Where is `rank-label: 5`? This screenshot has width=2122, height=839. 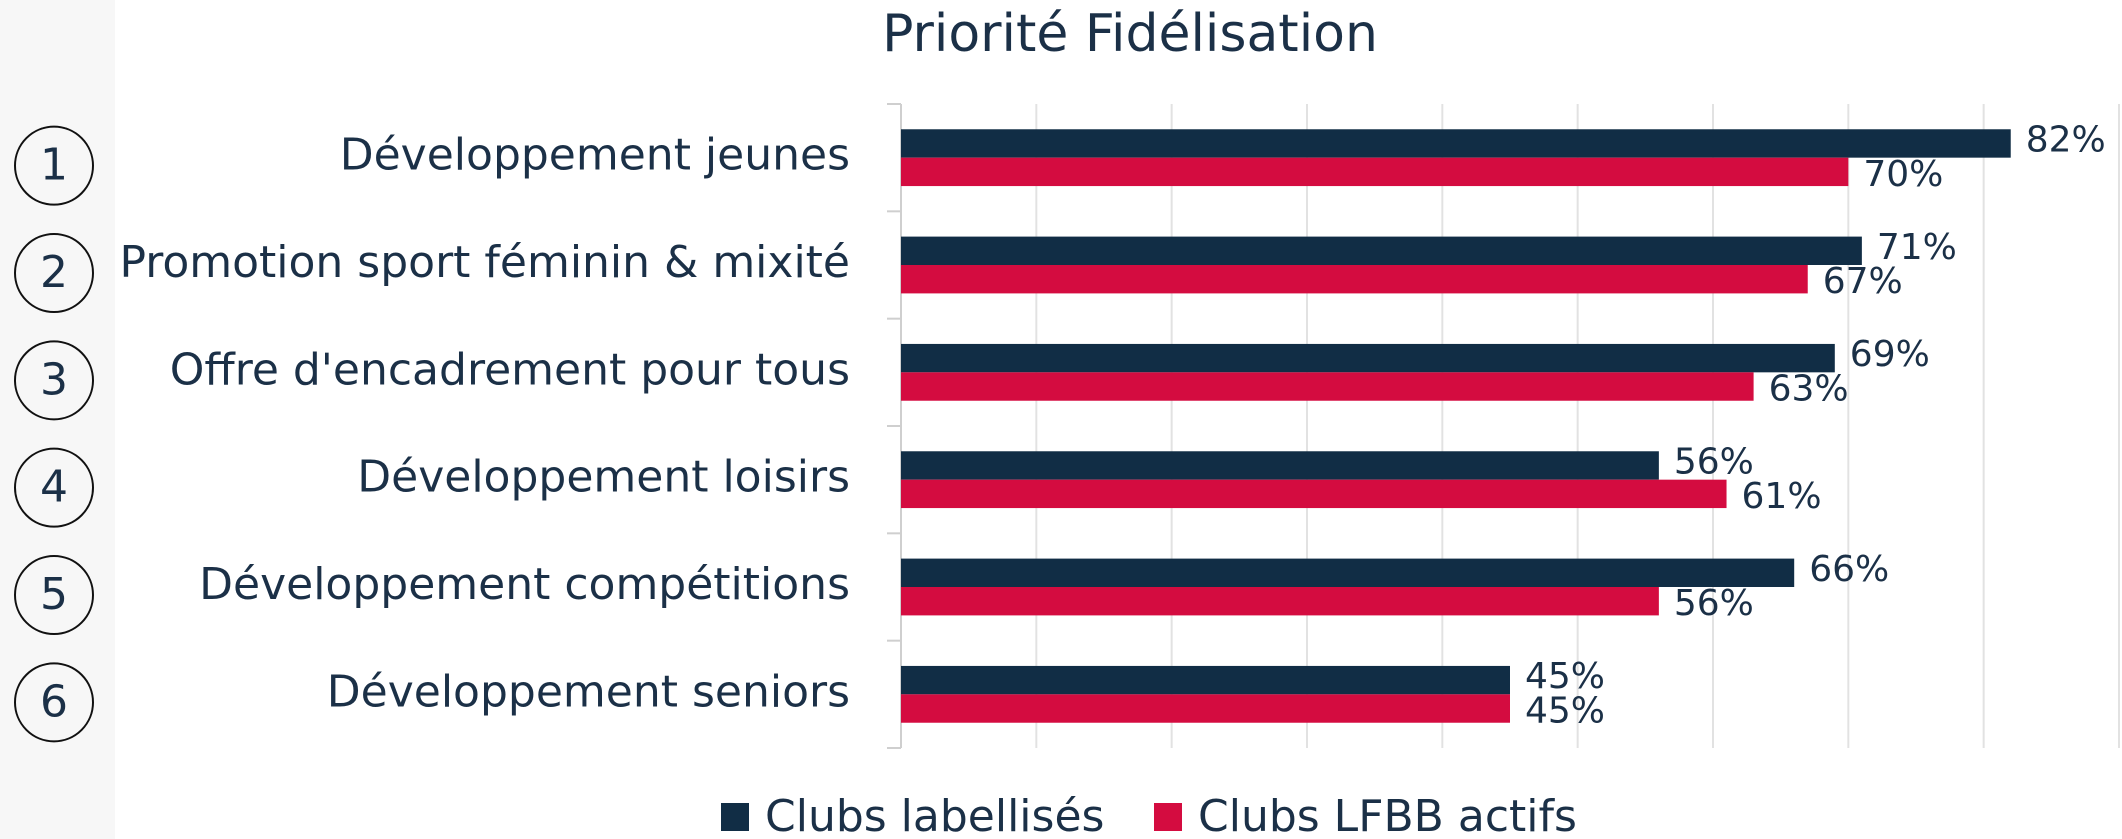 rank-label: 5 is located at coordinates (54, 594).